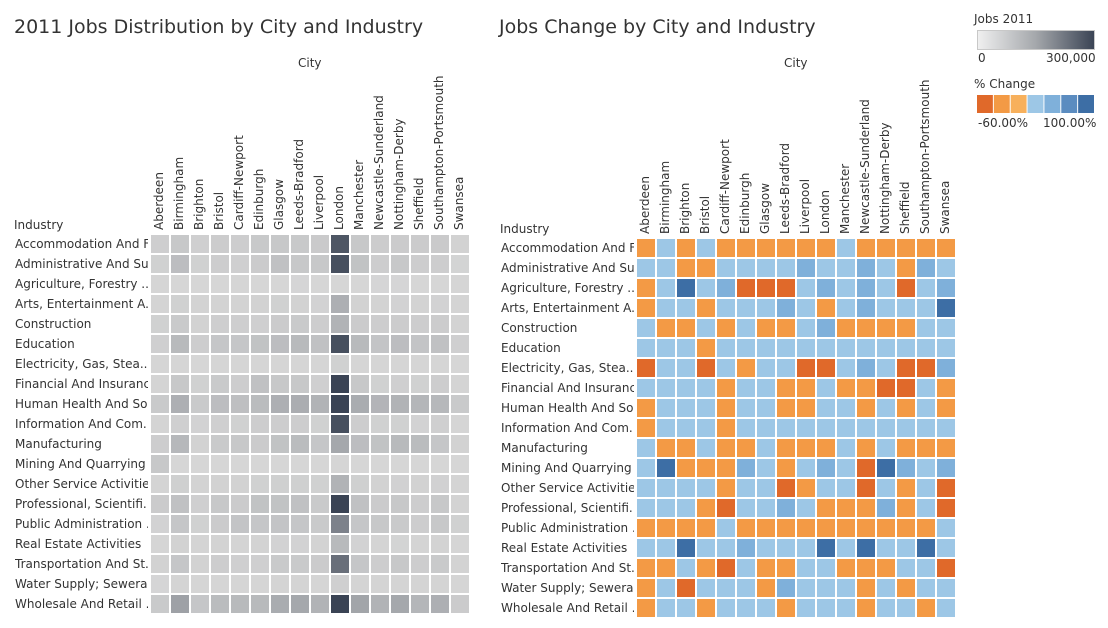  Describe the element at coordinates (1070, 123) in the screenshot. I see `change-legend-max: 100.00%` at that location.